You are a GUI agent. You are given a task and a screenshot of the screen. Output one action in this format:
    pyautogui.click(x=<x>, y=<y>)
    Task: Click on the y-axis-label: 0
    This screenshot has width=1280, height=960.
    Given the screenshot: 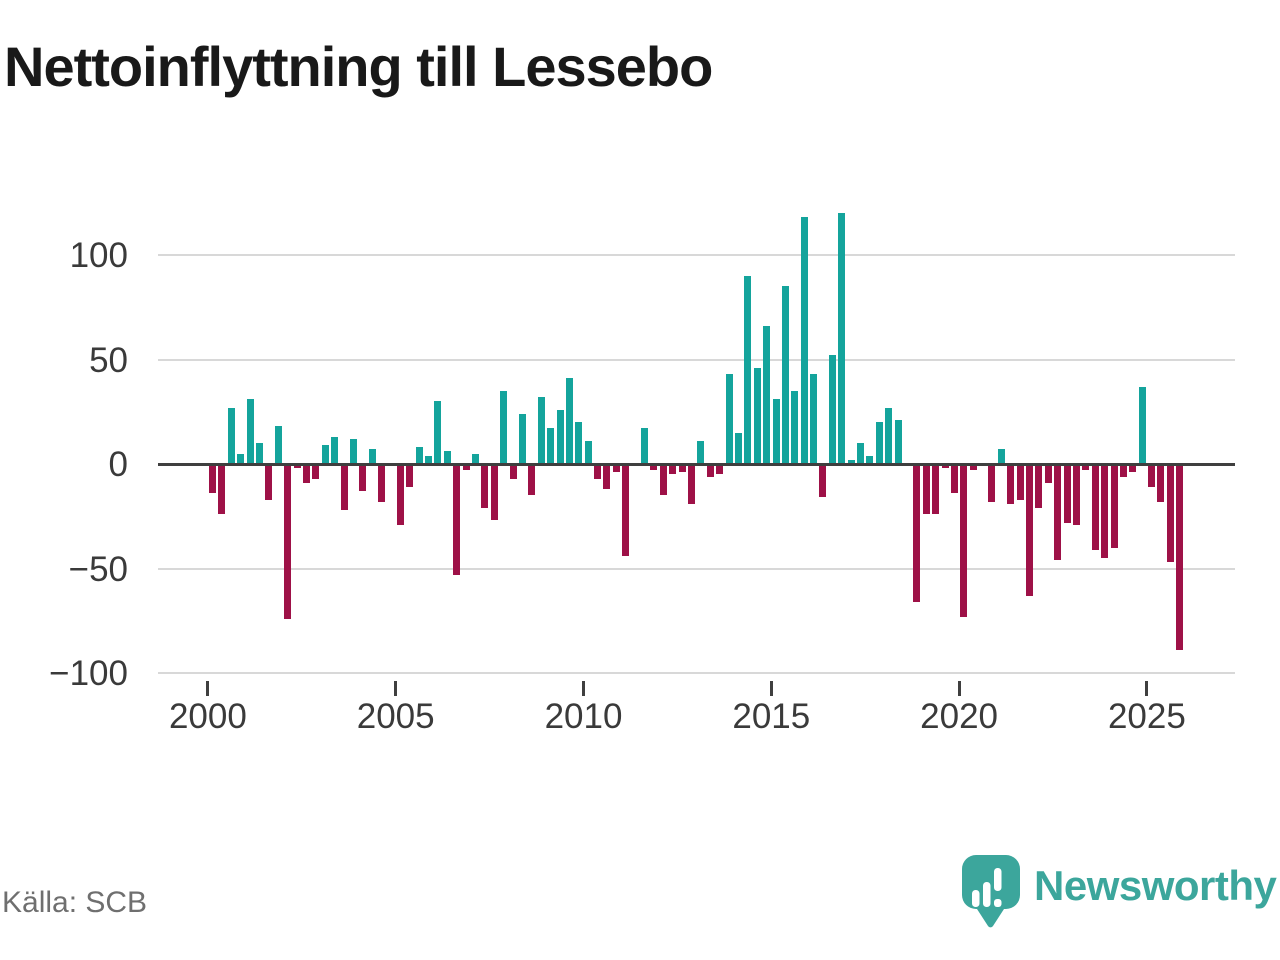 What is the action you would take?
    pyautogui.click(x=118, y=464)
    